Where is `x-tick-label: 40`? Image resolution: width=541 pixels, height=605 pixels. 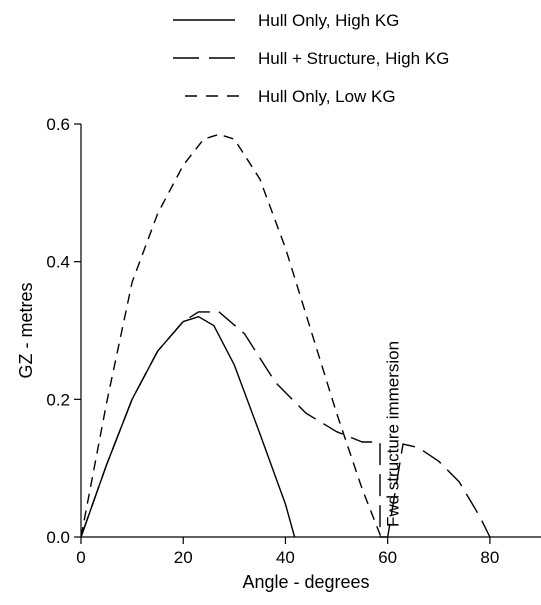
x-tick-label: 40 is located at coordinates (285, 557).